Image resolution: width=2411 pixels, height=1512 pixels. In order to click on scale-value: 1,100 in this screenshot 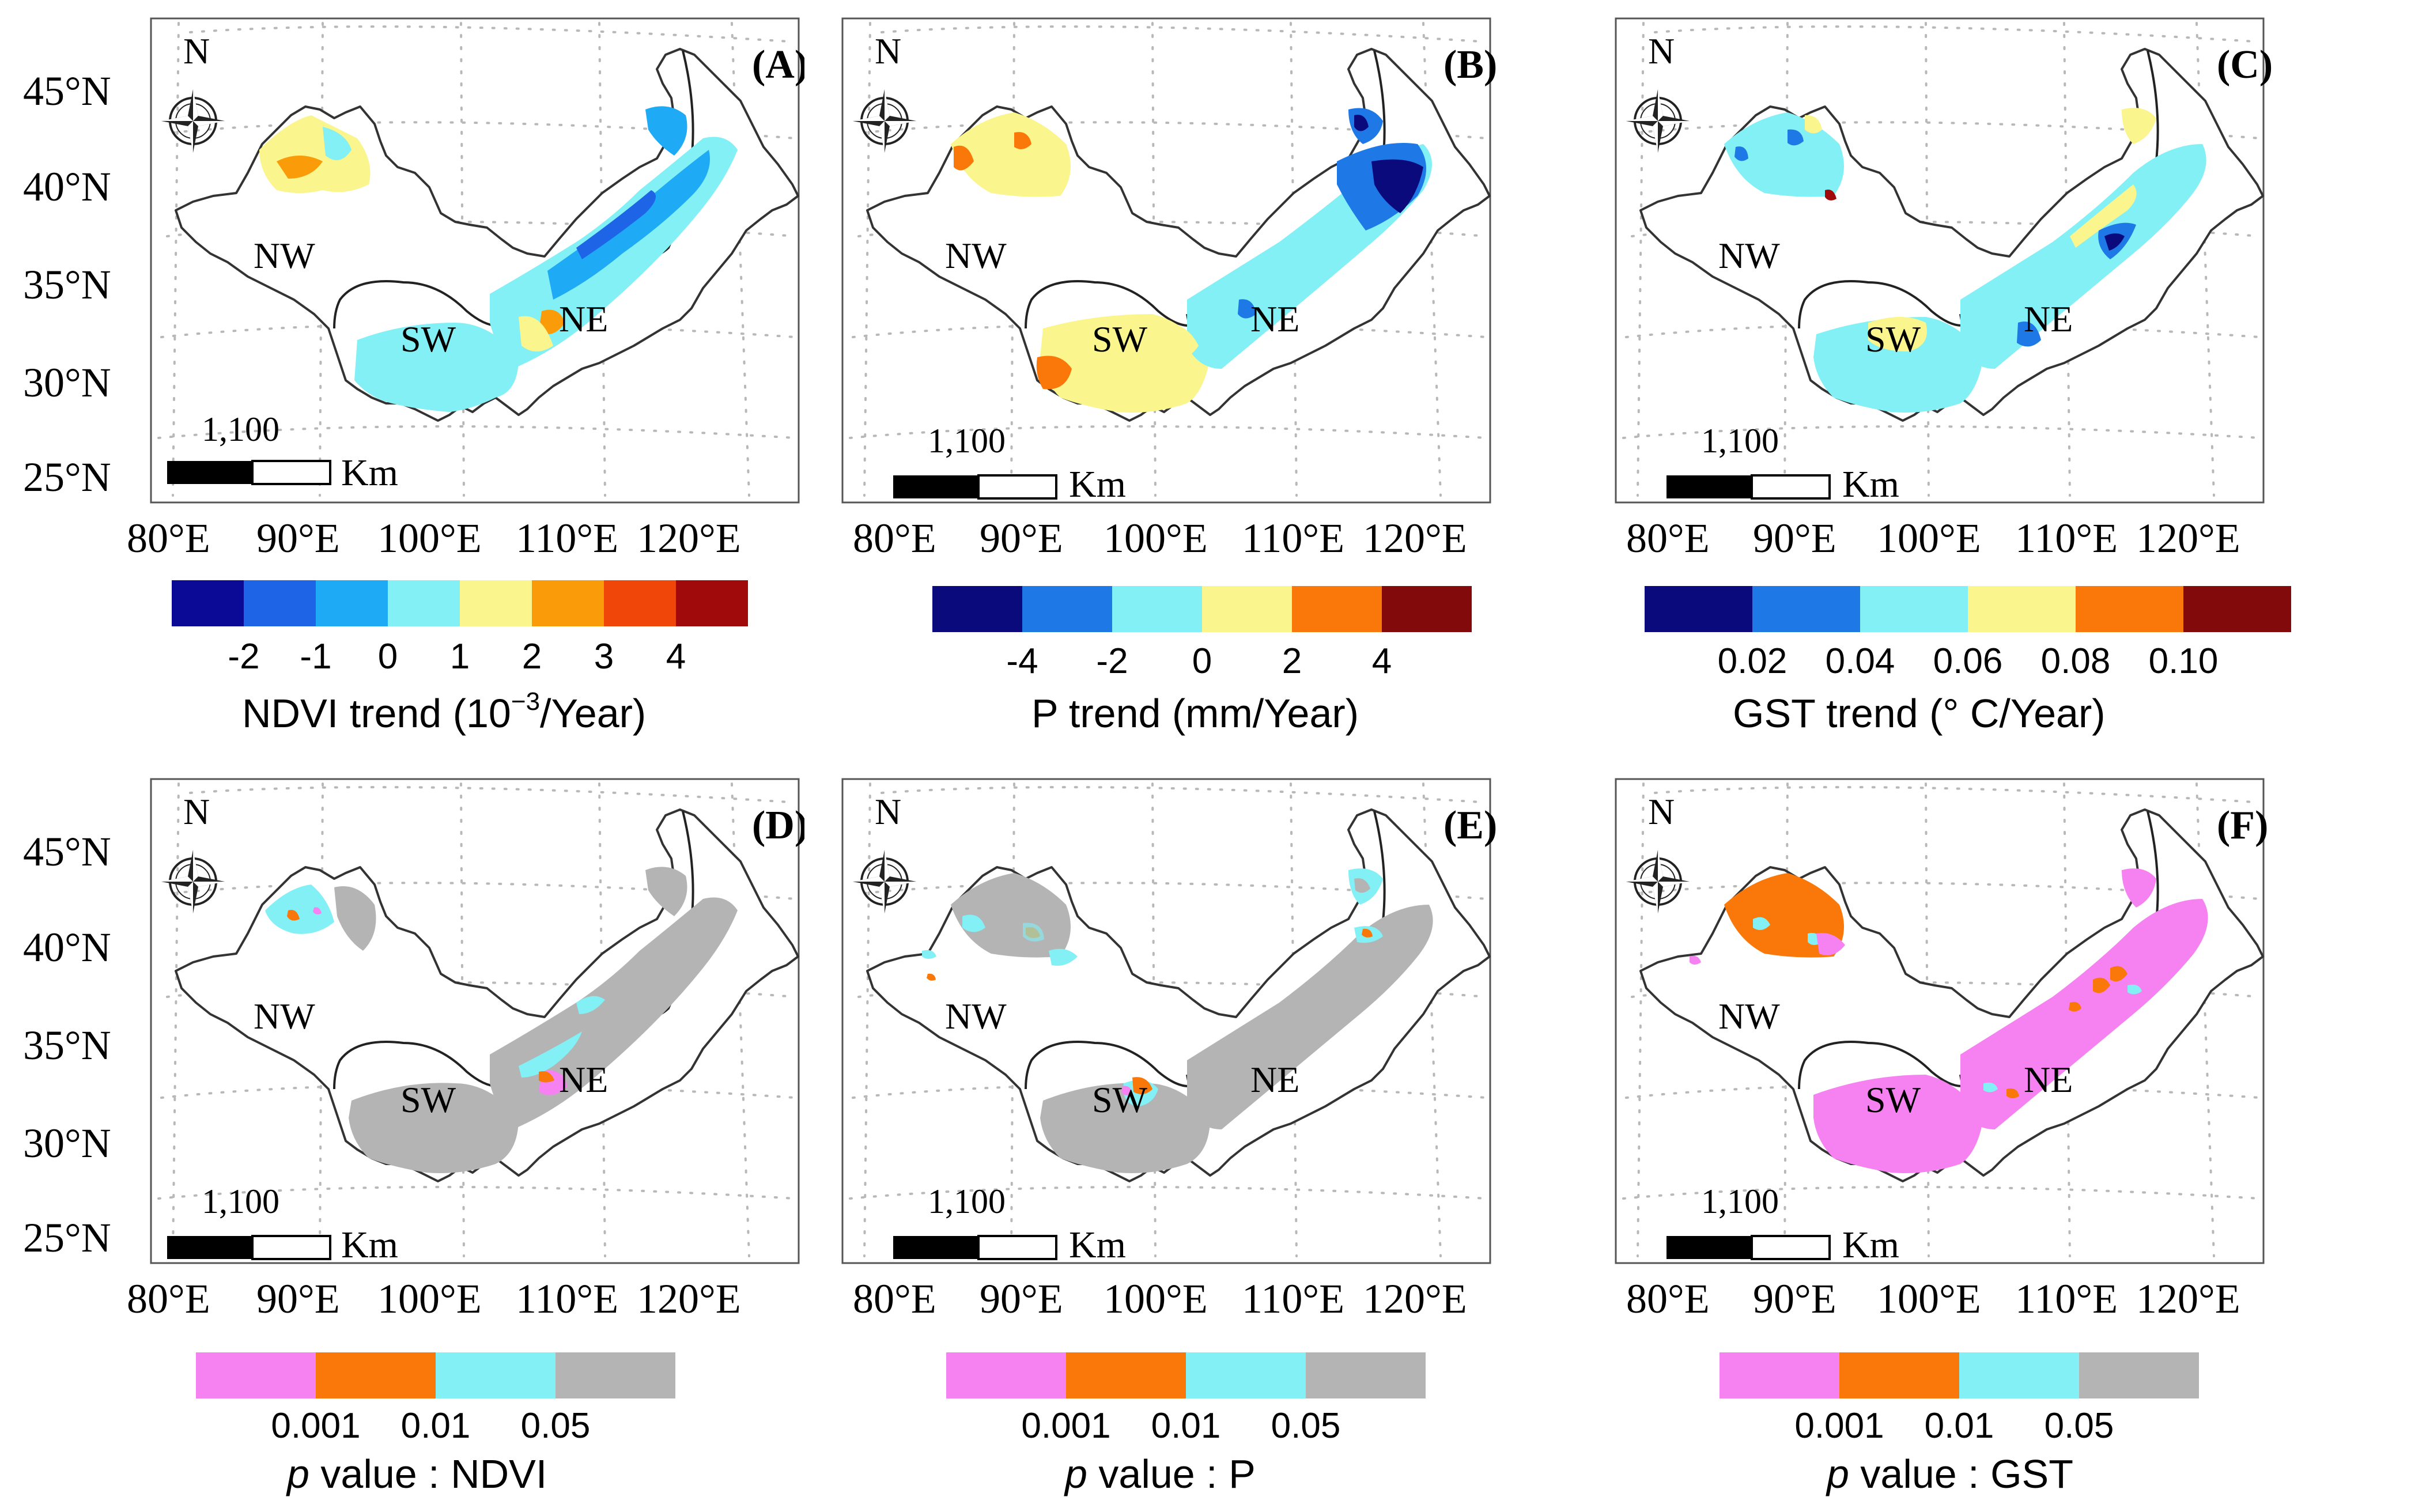, I will do `click(1740, 441)`.